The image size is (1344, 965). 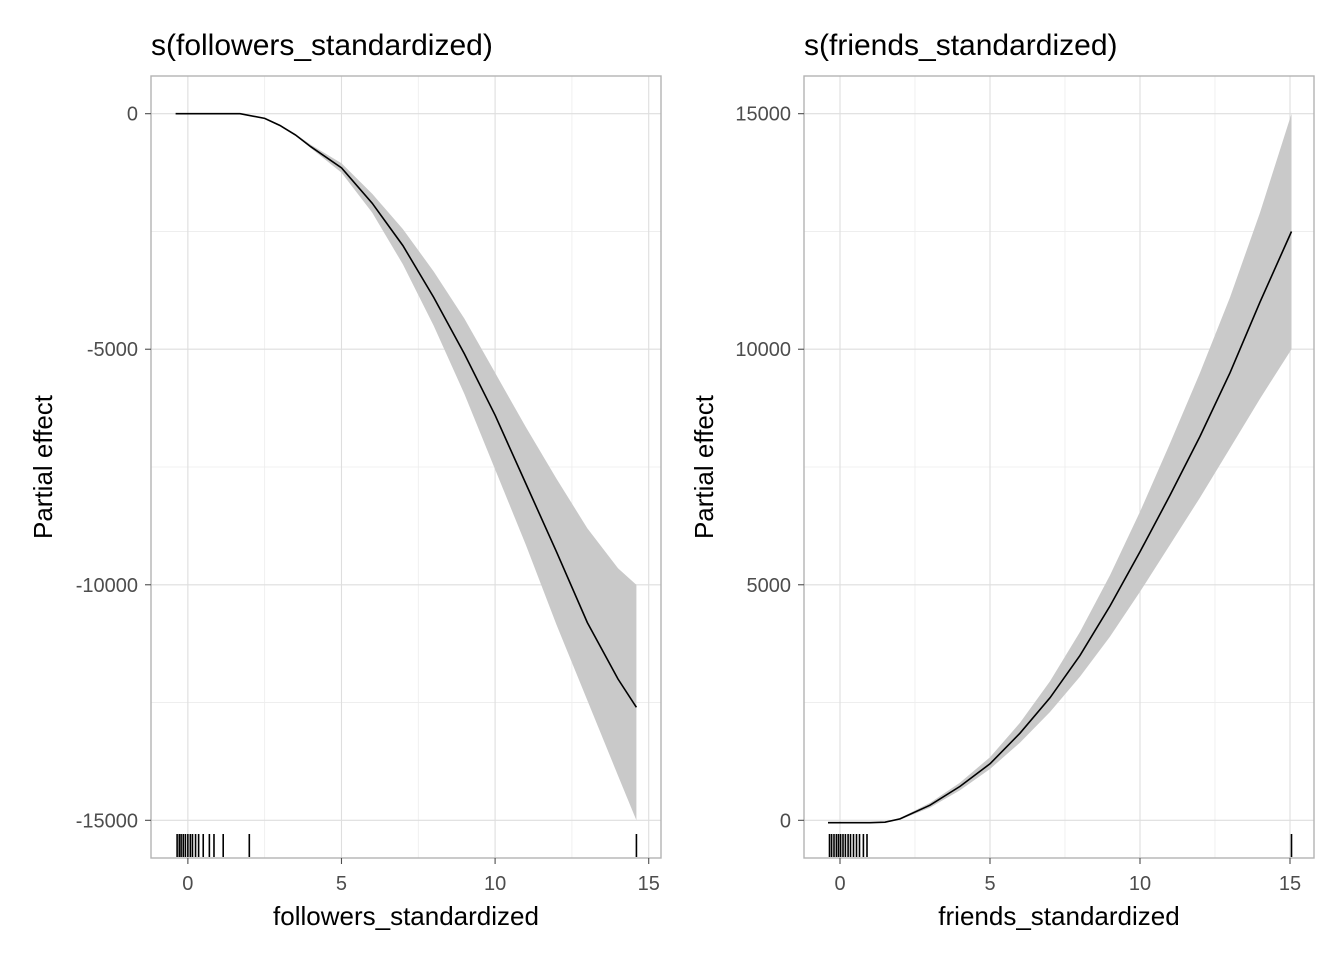 What do you see at coordinates (112, 350) in the screenshot?
I see `y-tick-label: -5000` at bounding box center [112, 350].